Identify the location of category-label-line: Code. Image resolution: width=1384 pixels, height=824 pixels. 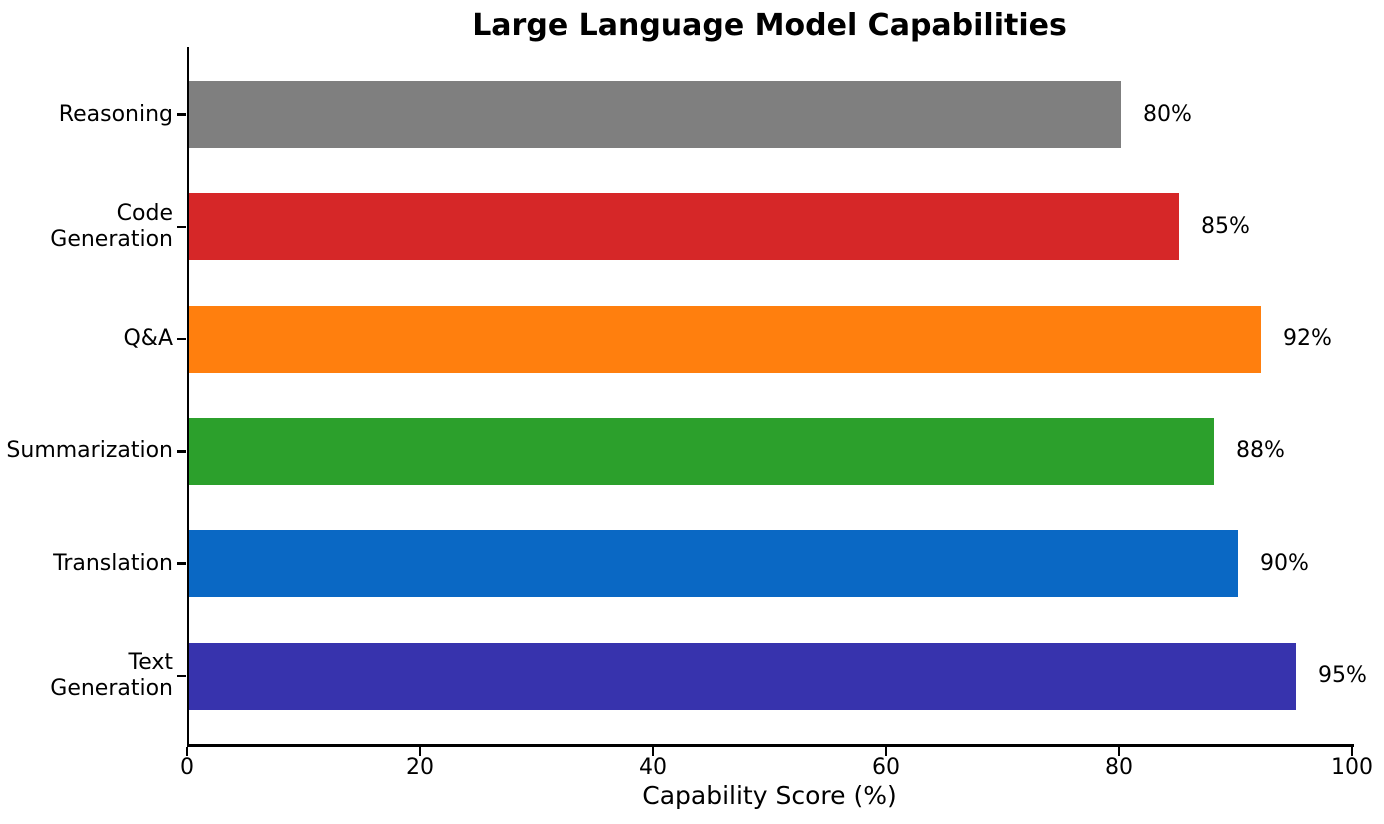
(144, 213).